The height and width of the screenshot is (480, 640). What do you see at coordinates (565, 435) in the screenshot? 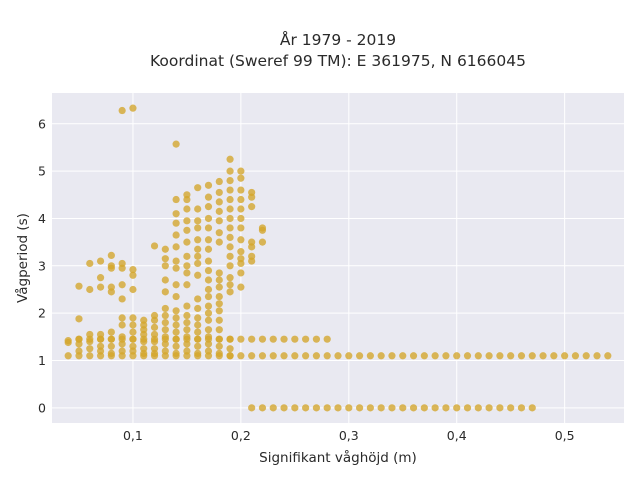
I see `x-tick-label: 0,5` at bounding box center [565, 435].